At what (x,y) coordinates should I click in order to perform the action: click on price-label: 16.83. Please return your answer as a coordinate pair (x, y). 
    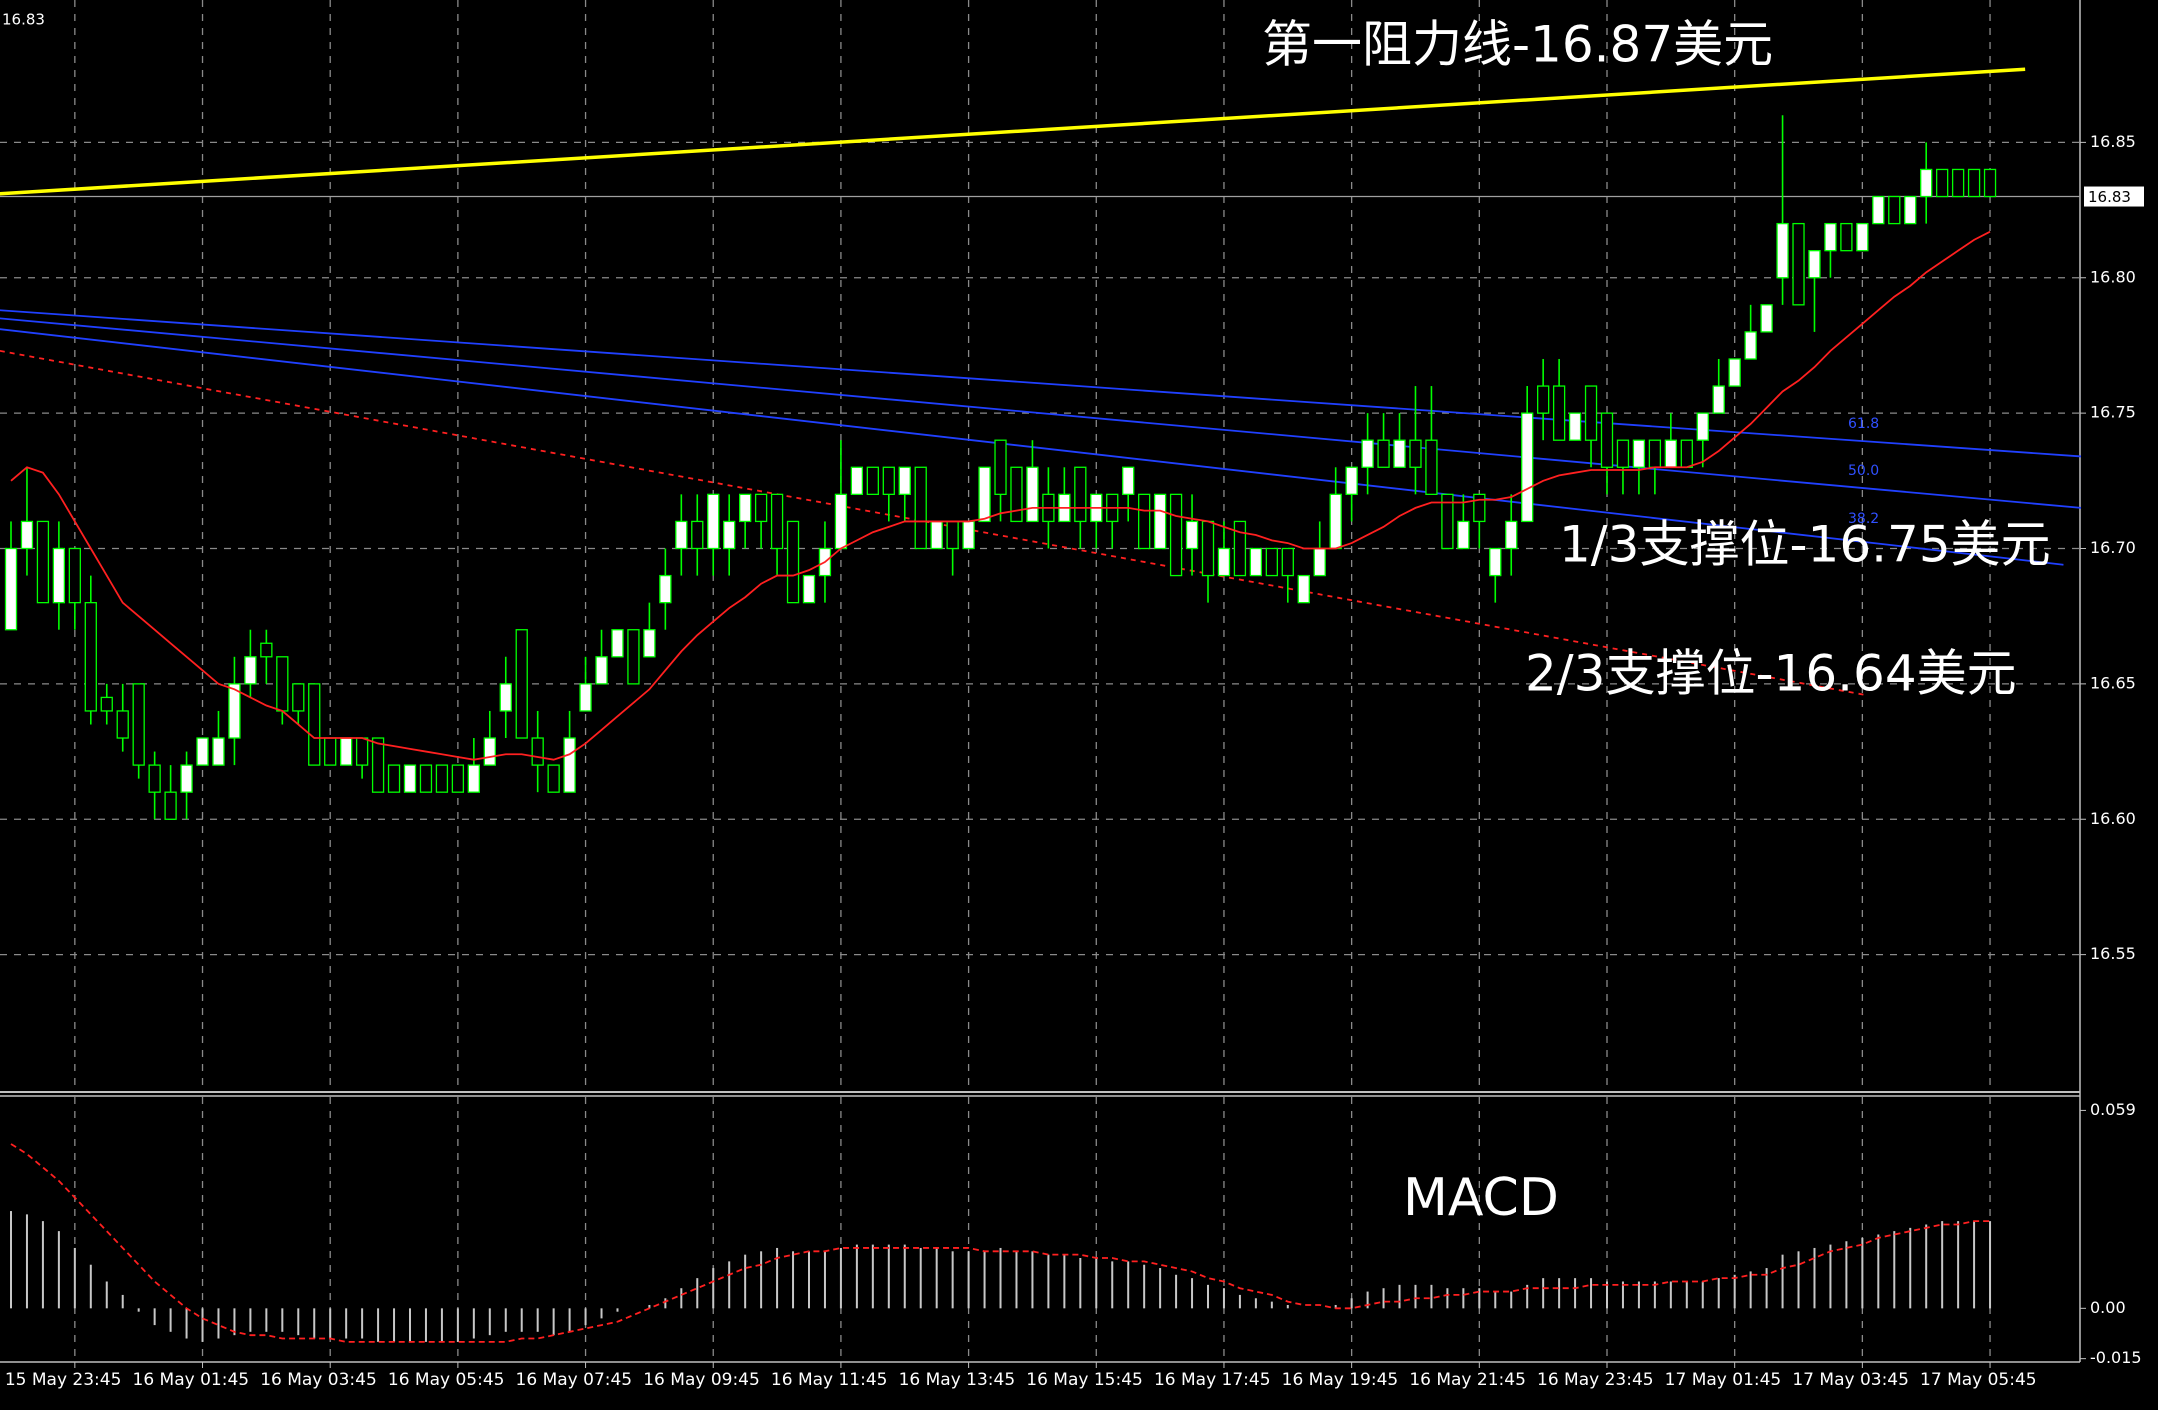
    Looking at the image, I should click on (23, 20).